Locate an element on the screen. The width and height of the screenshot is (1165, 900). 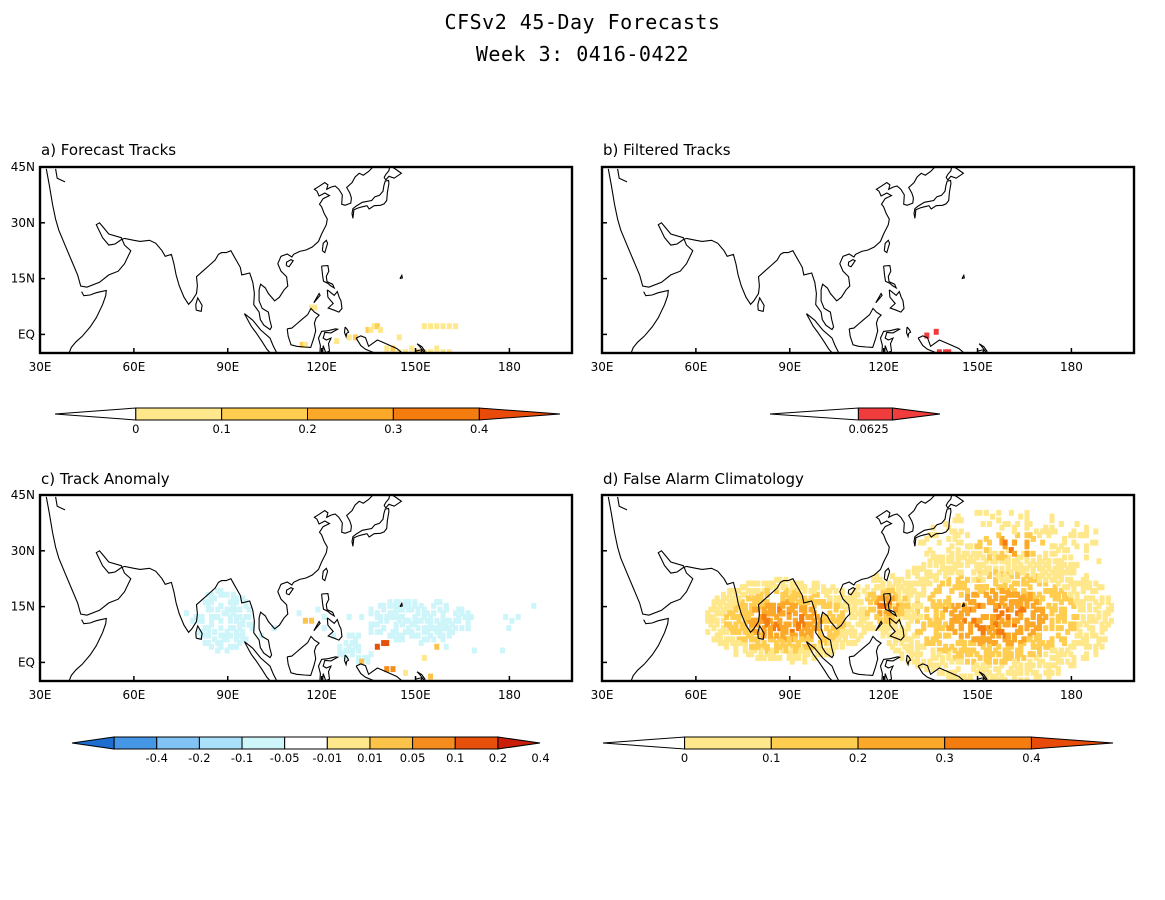
colorbar-box is located at coordinates (220, 743).